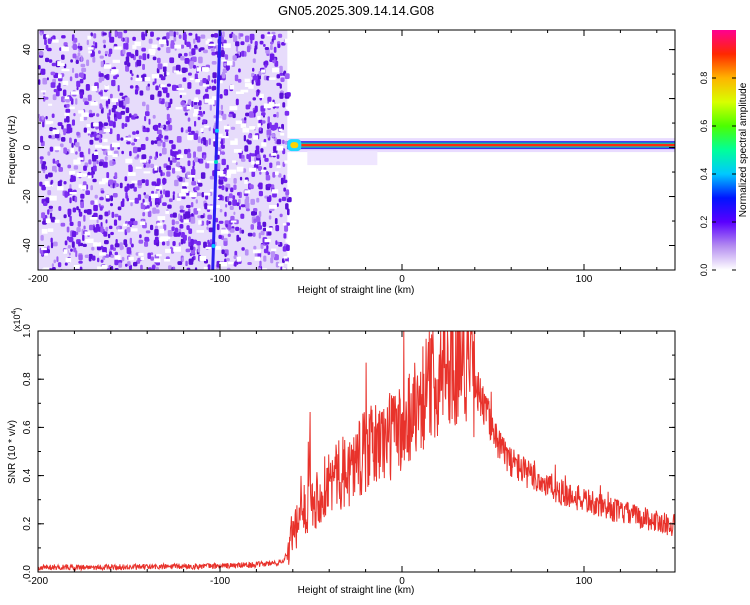 The width and height of the screenshot is (750, 605). What do you see at coordinates (38, 279) in the screenshot?
I see `x-tick-label: -200` at bounding box center [38, 279].